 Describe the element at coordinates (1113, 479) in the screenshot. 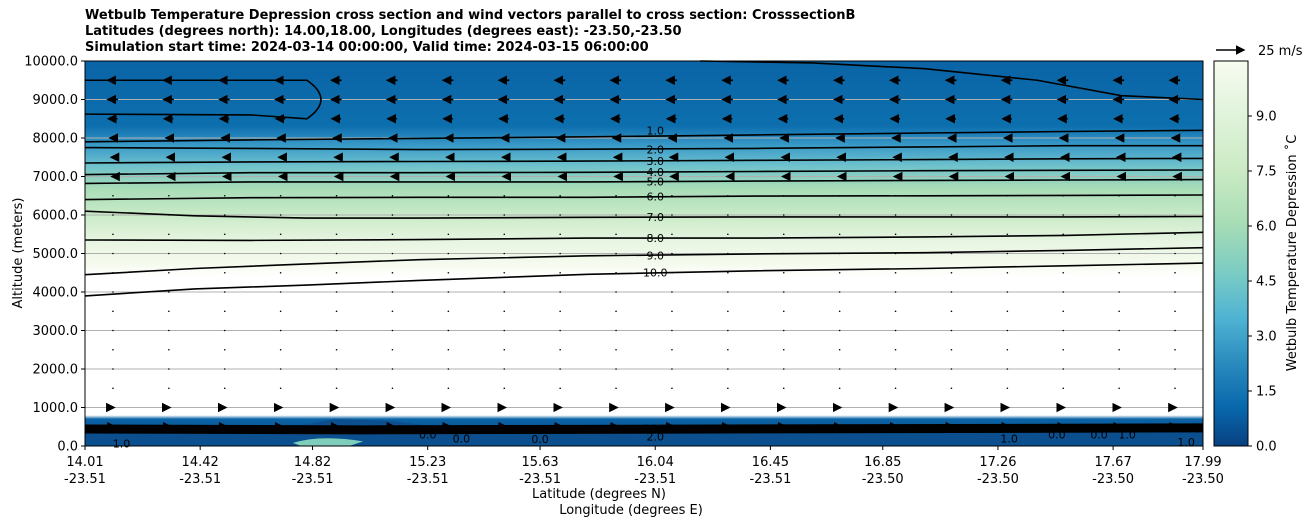

I see `x-tick-lon-9: -23.50` at that location.